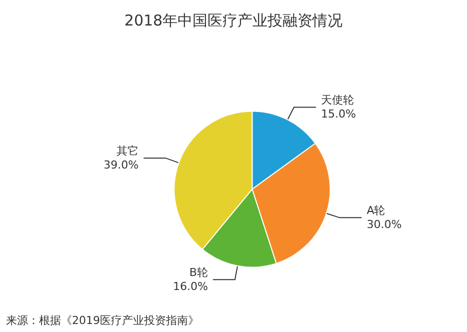  I want to click on slice-label: 其它, so click(127, 151).